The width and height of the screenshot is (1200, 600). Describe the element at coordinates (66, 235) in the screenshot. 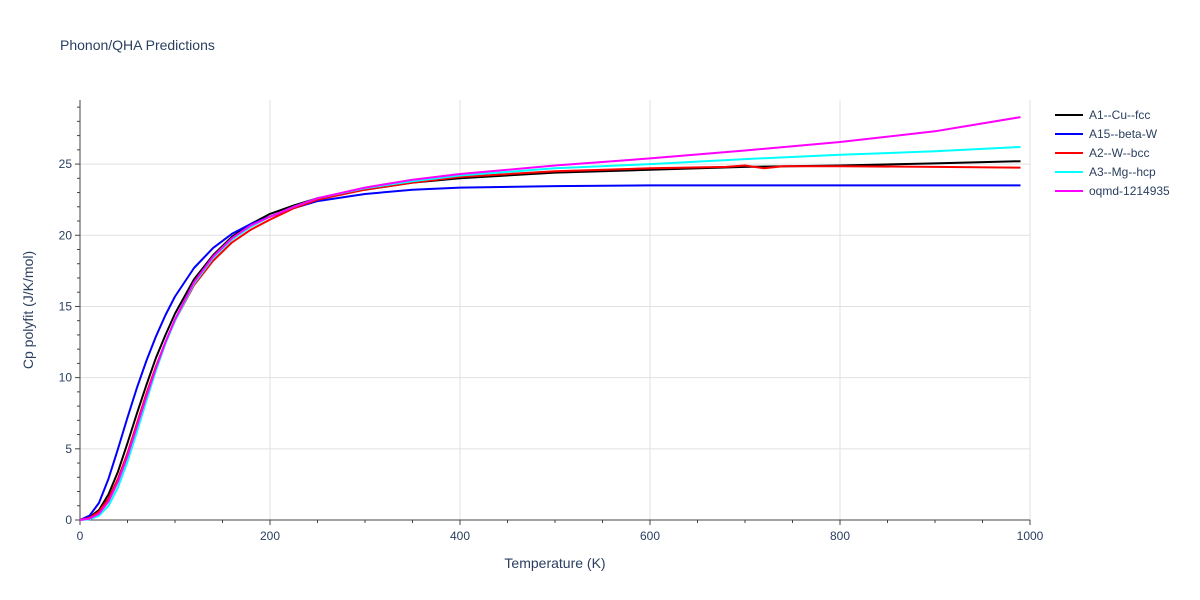

I see `y-tick-label: 20` at that location.